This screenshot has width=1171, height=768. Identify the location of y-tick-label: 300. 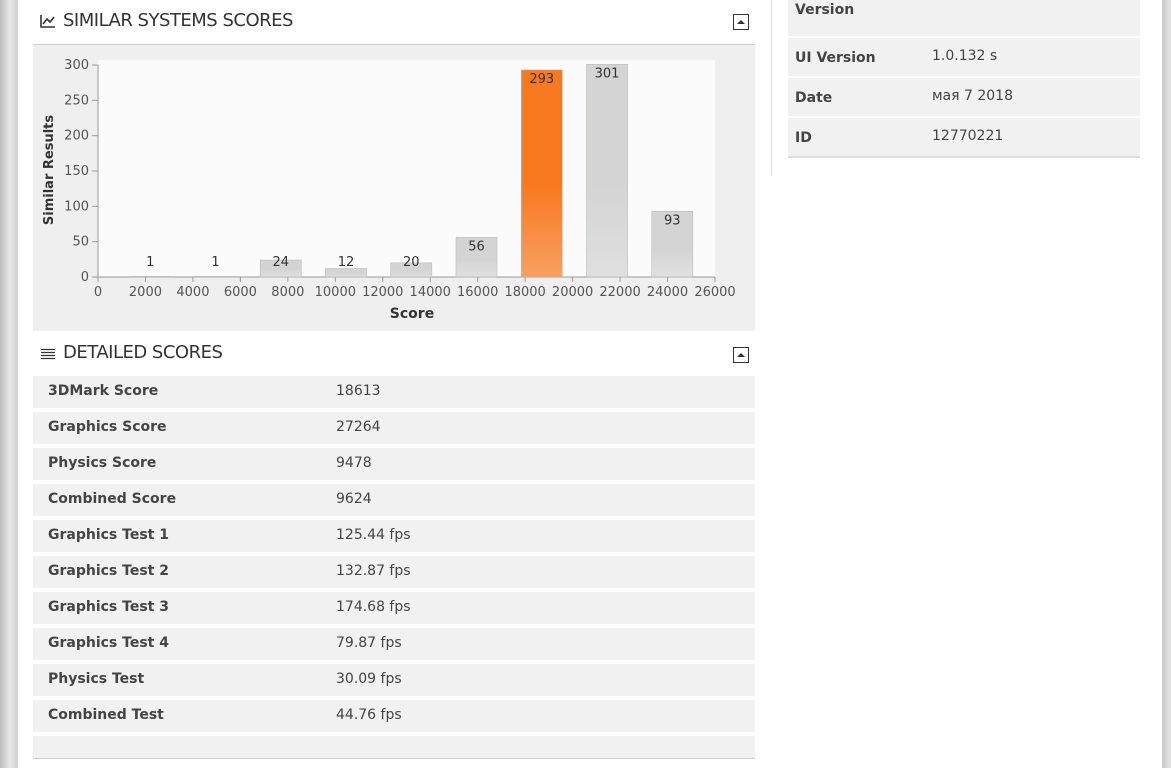
(76, 65).